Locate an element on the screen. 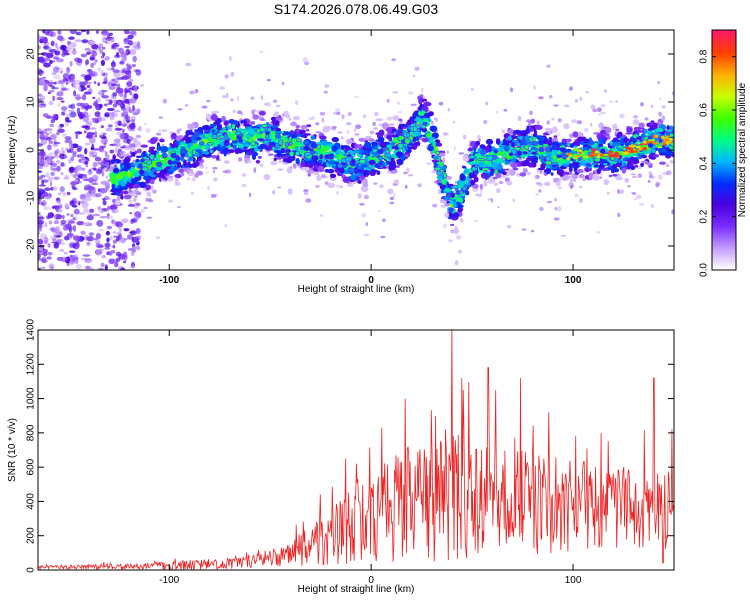 This screenshot has width=750, height=600. x-tick-label: 100 is located at coordinates (573, 580).